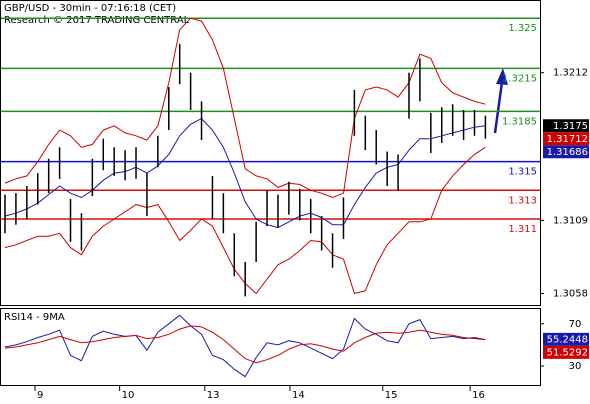 Image resolution: width=590 pixels, height=404 pixels. I want to click on level-label: 1.311, so click(522, 229).